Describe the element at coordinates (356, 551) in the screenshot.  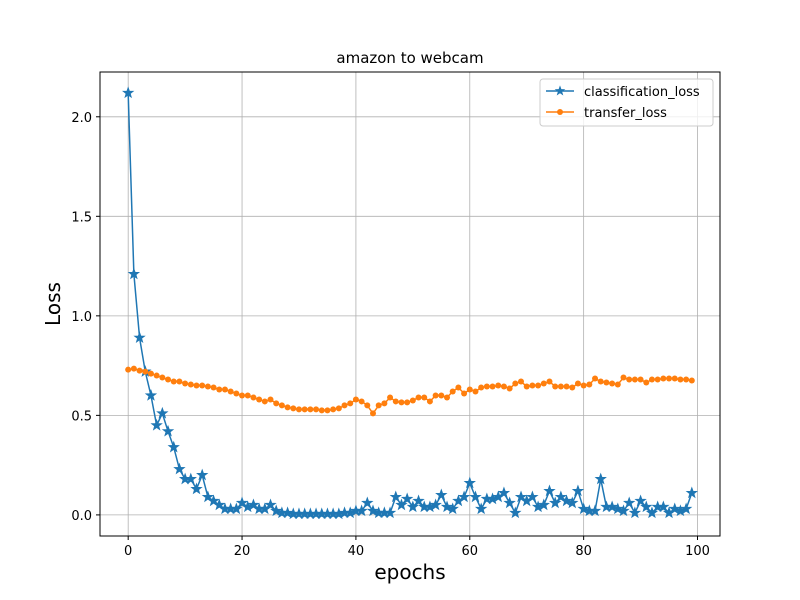
I see `x-tick-label: 40` at that location.